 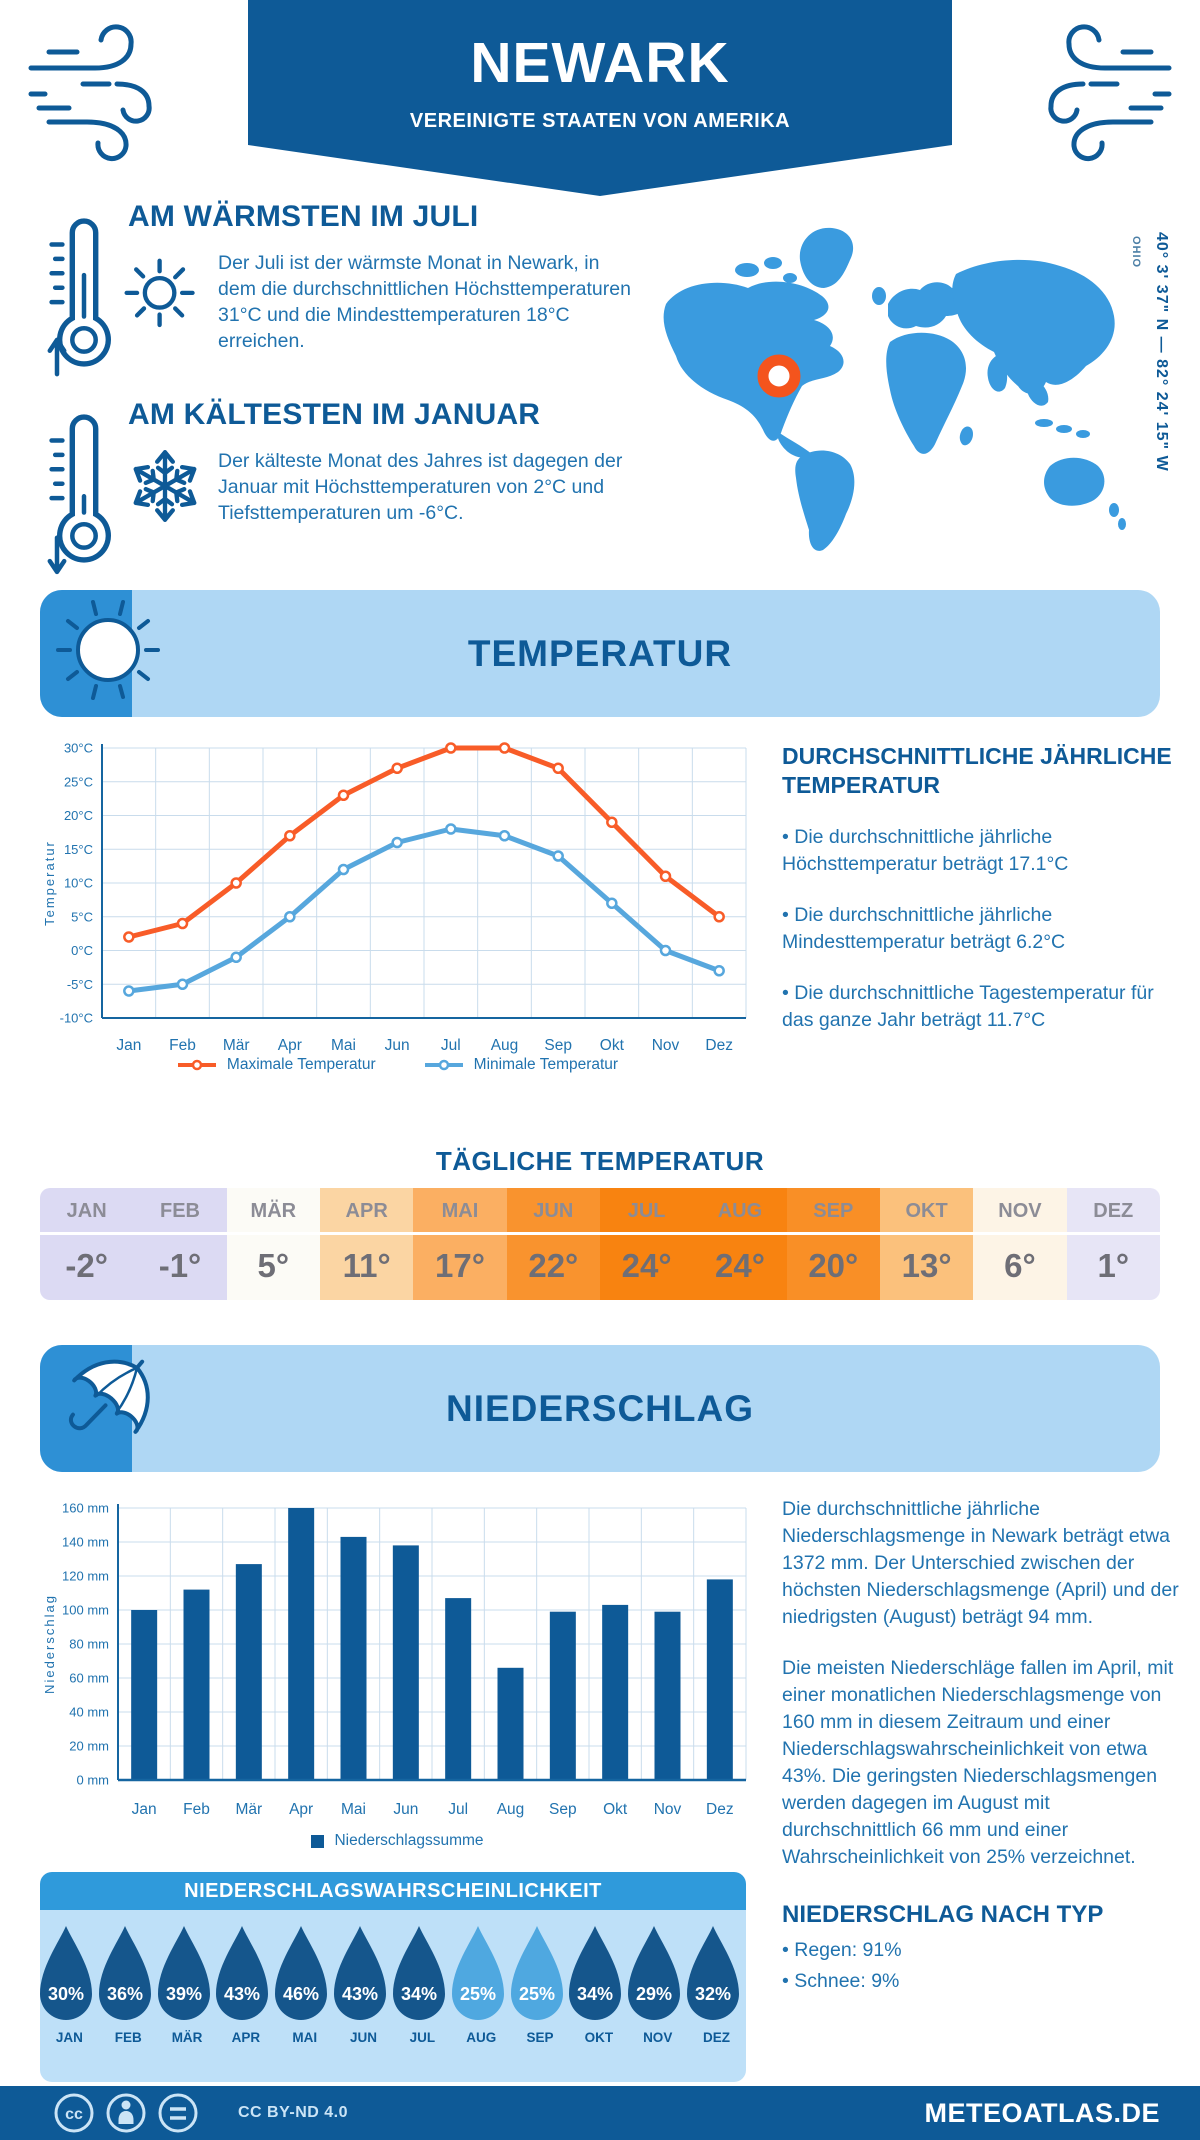 What do you see at coordinates (926, 393) in the screenshot?
I see `africa` at bounding box center [926, 393].